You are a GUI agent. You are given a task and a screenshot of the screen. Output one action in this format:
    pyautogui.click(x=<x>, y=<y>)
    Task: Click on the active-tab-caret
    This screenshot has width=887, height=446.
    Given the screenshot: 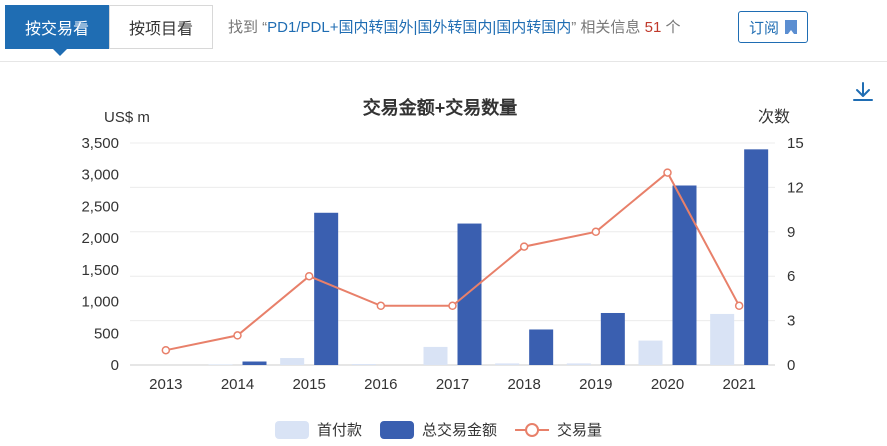 What is the action you would take?
    pyautogui.click(x=60, y=52)
    